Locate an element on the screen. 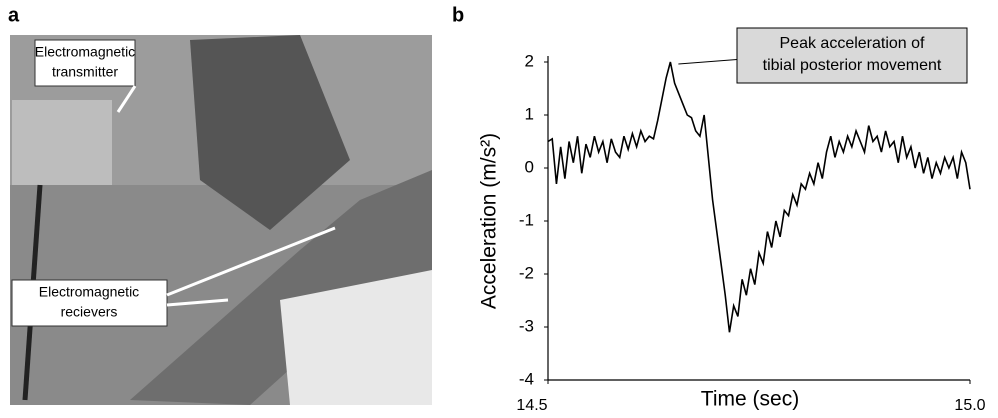 The image size is (998, 418). y-tick-label: -2 is located at coordinates (526, 272).